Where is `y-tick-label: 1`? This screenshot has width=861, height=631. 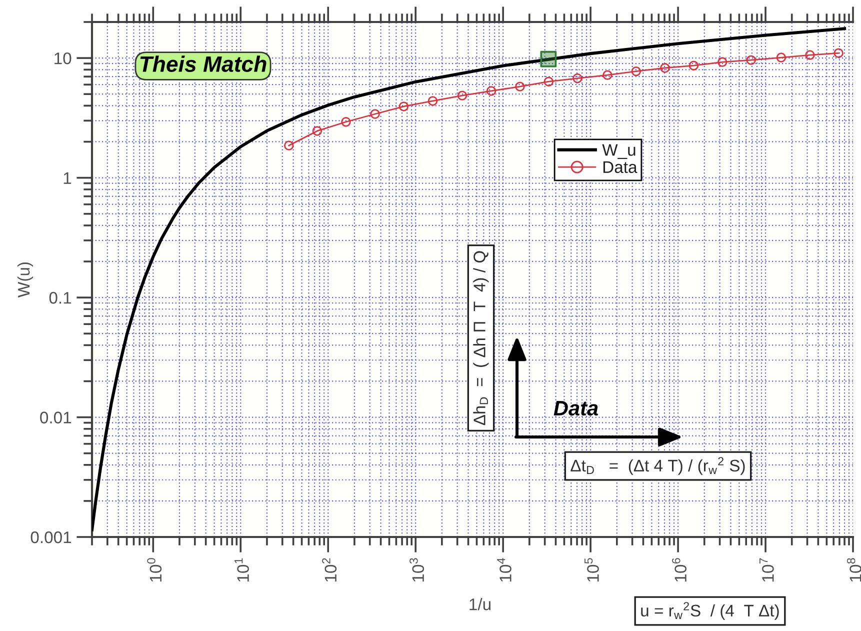 y-tick-label: 1 is located at coordinates (68, 178).